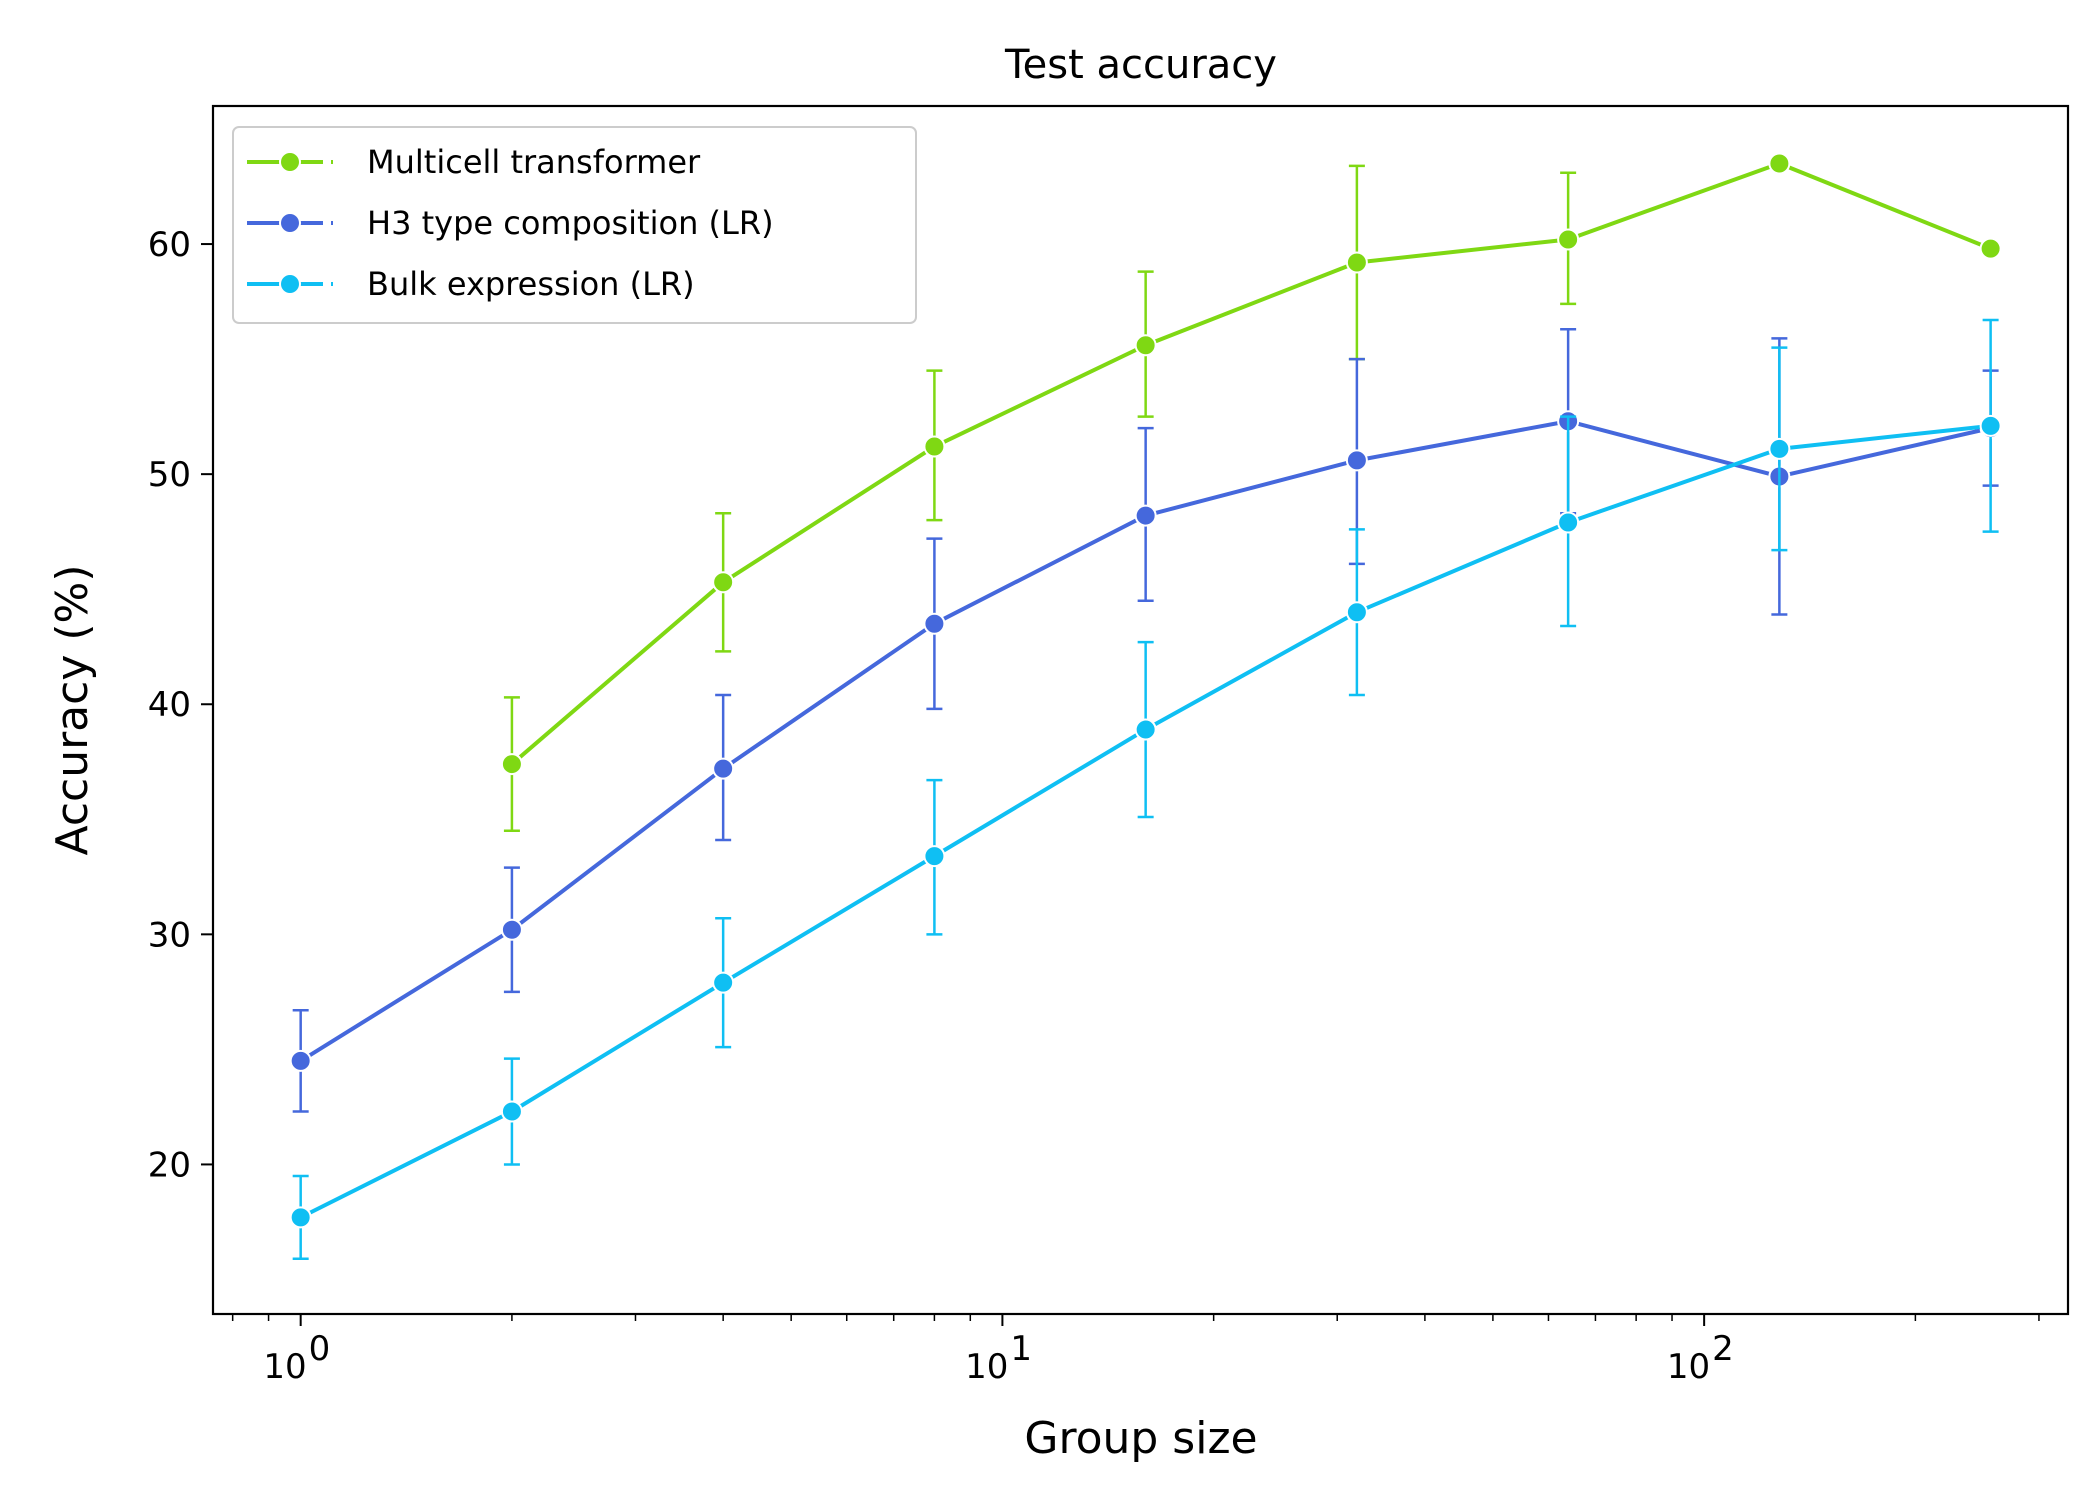 The image size is (2100, 1500). I want to click on x-tick-label: 10 2, so click(1700, 1358).